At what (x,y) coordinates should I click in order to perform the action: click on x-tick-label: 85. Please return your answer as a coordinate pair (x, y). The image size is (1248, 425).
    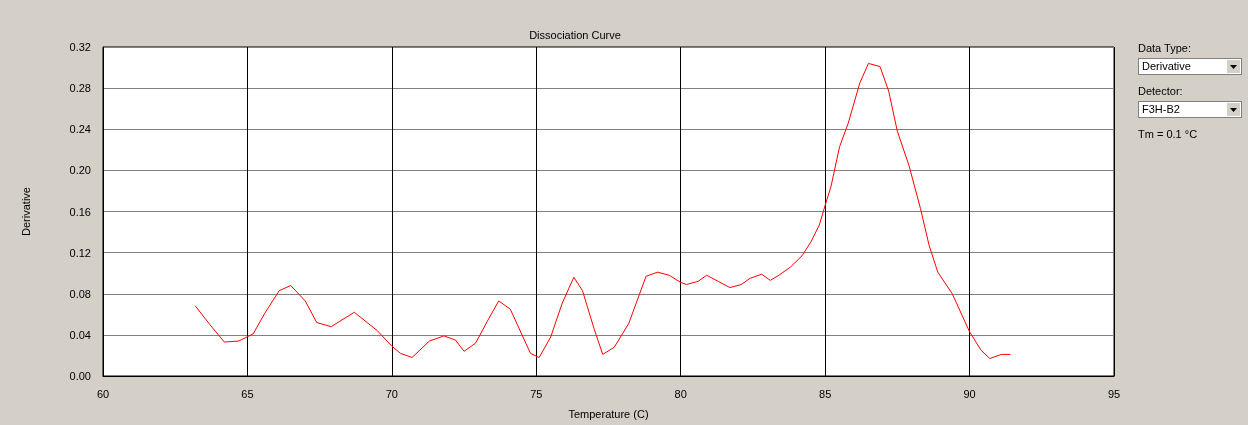
    Looking at the image, I should click on (825, 393).